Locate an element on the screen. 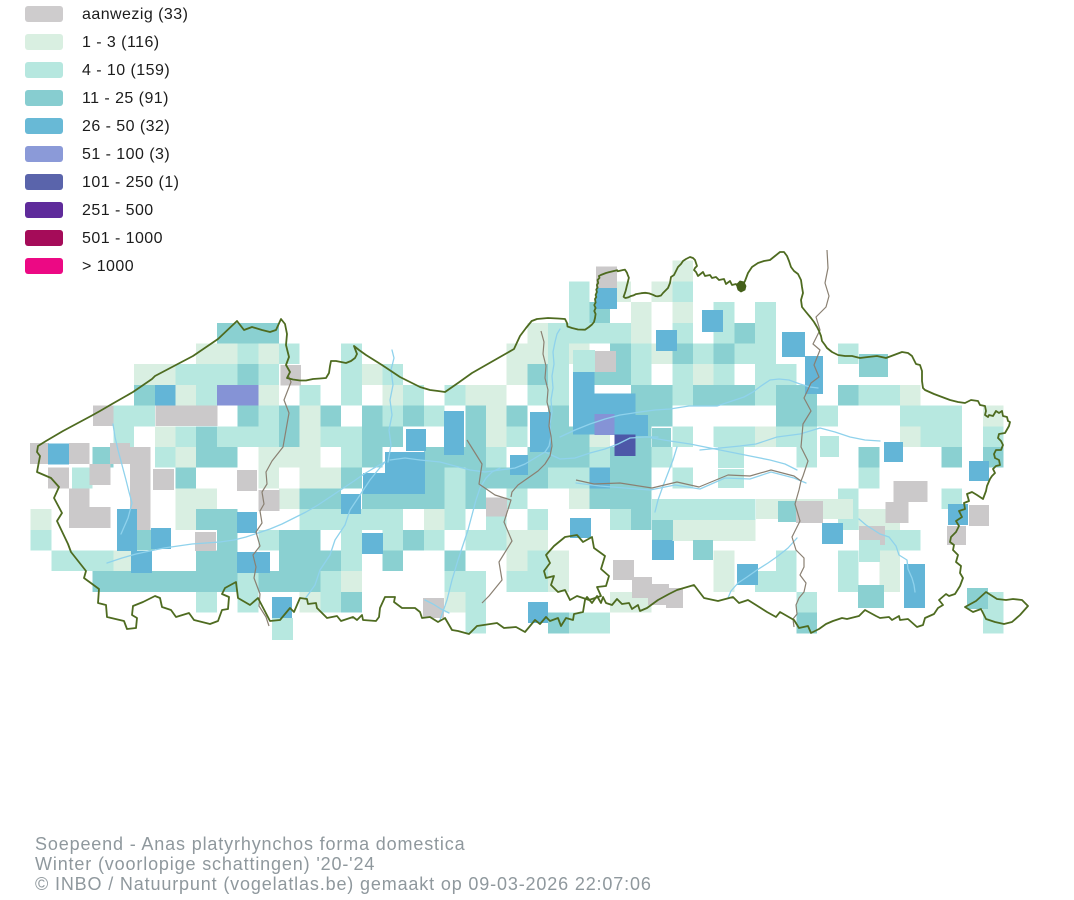  svg-text: 501 - 1000 is located at coordinates (122, 238).